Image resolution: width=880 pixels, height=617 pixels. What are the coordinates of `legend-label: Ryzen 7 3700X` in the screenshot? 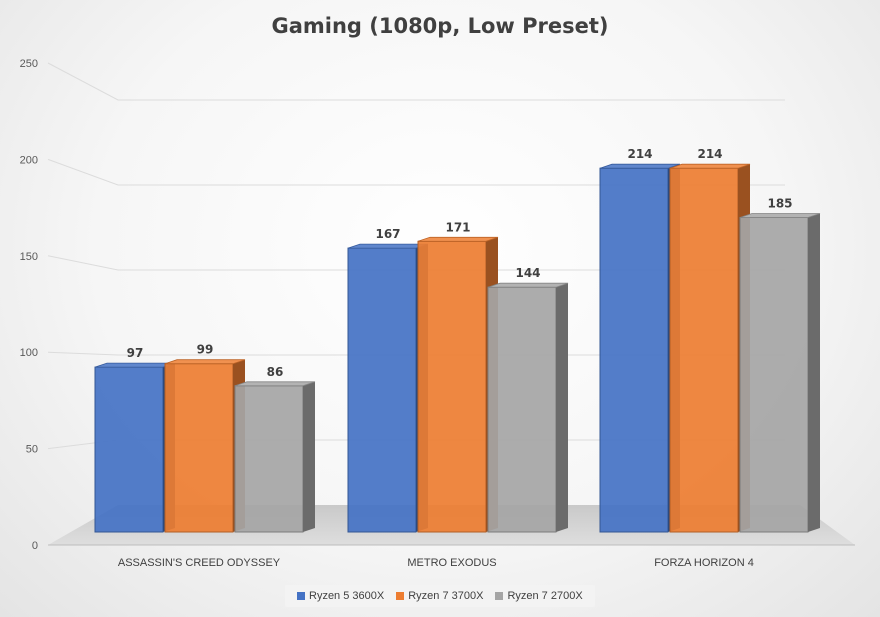 It's located at (446, 596).